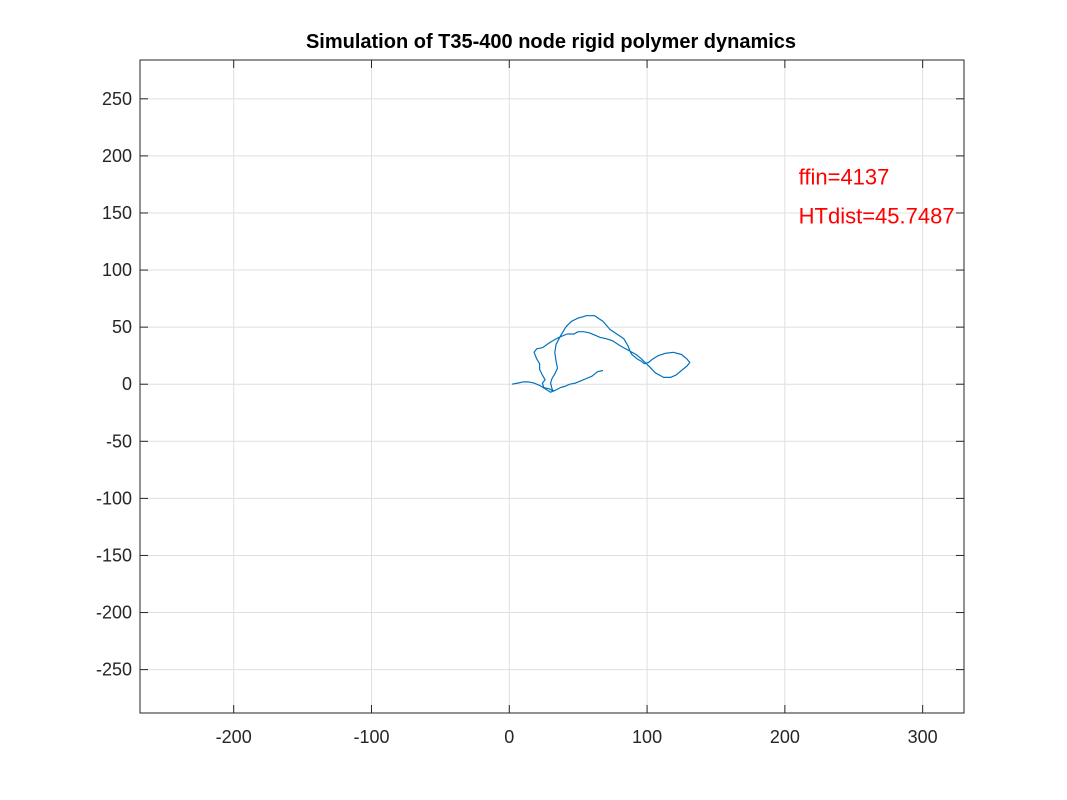  I want to click on y-tick-label: -250, so click(114, 670).